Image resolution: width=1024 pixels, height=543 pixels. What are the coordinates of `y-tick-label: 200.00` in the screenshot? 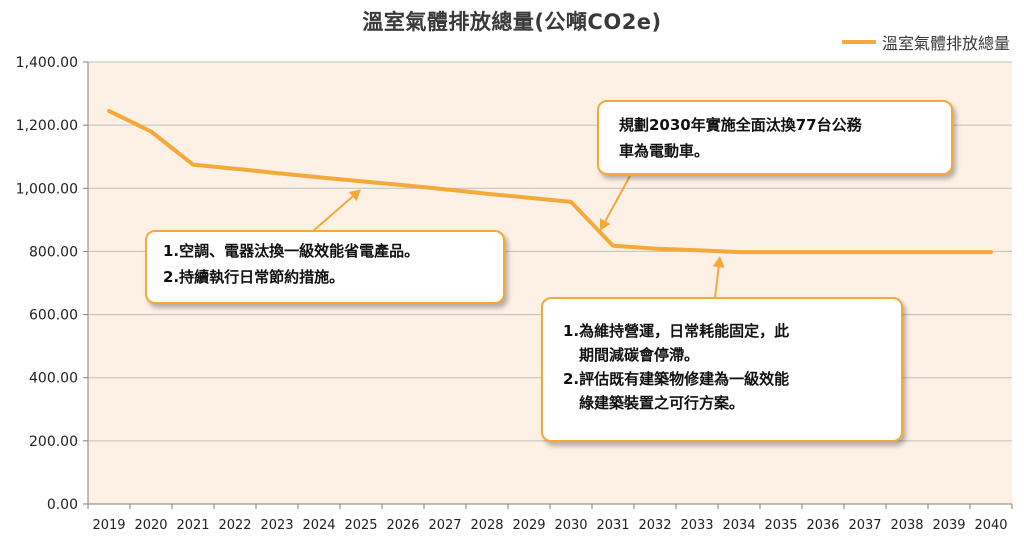 It's located at (53, 442).